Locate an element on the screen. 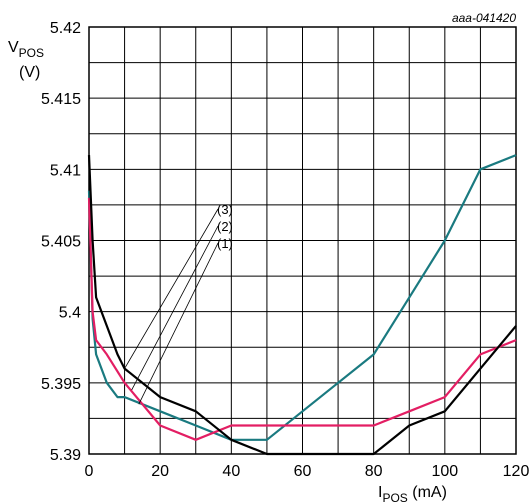  x-tick-label: 20 is located at coordinates (160, 471).